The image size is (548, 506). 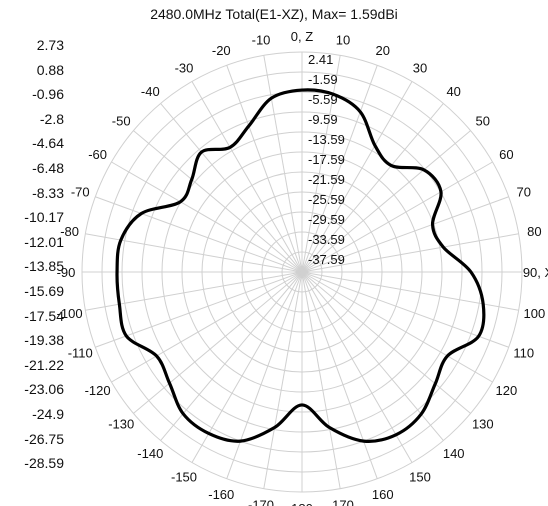 What do you see at coordinates (44, 315) in the screenshot?
I see `color-scale-value: -17.54` at bounding box center [44, 315].